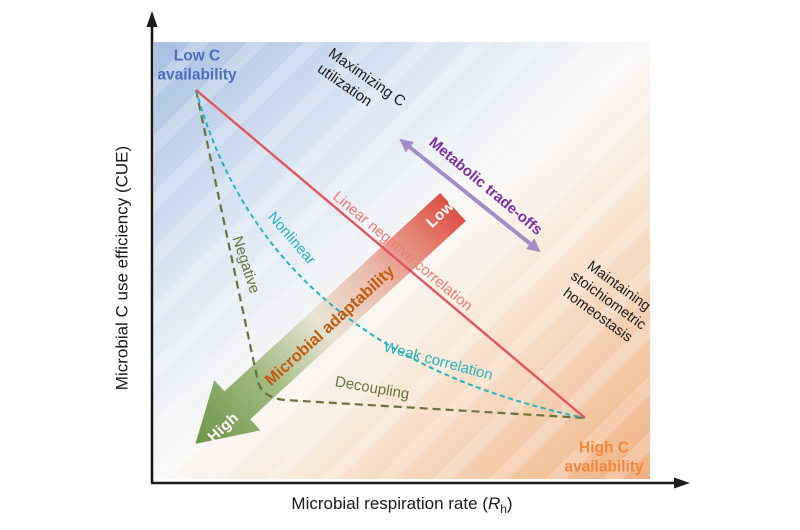 This screenshot has height=530, width=800. What do you see at coordinates (509, 503) in the screenshot?
I see `x-axis-label-suffix: )` at bounding box center [509, 503].